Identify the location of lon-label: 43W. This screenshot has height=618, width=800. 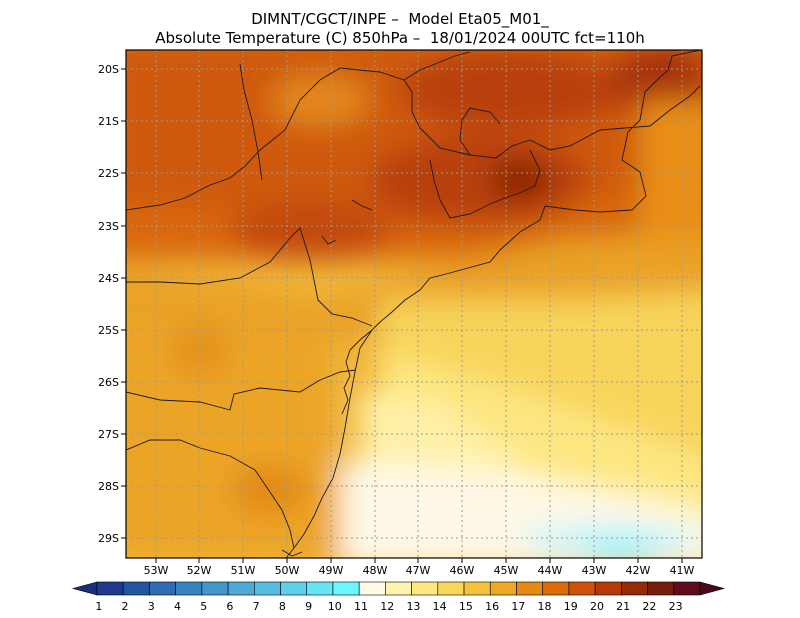
(594, 570).